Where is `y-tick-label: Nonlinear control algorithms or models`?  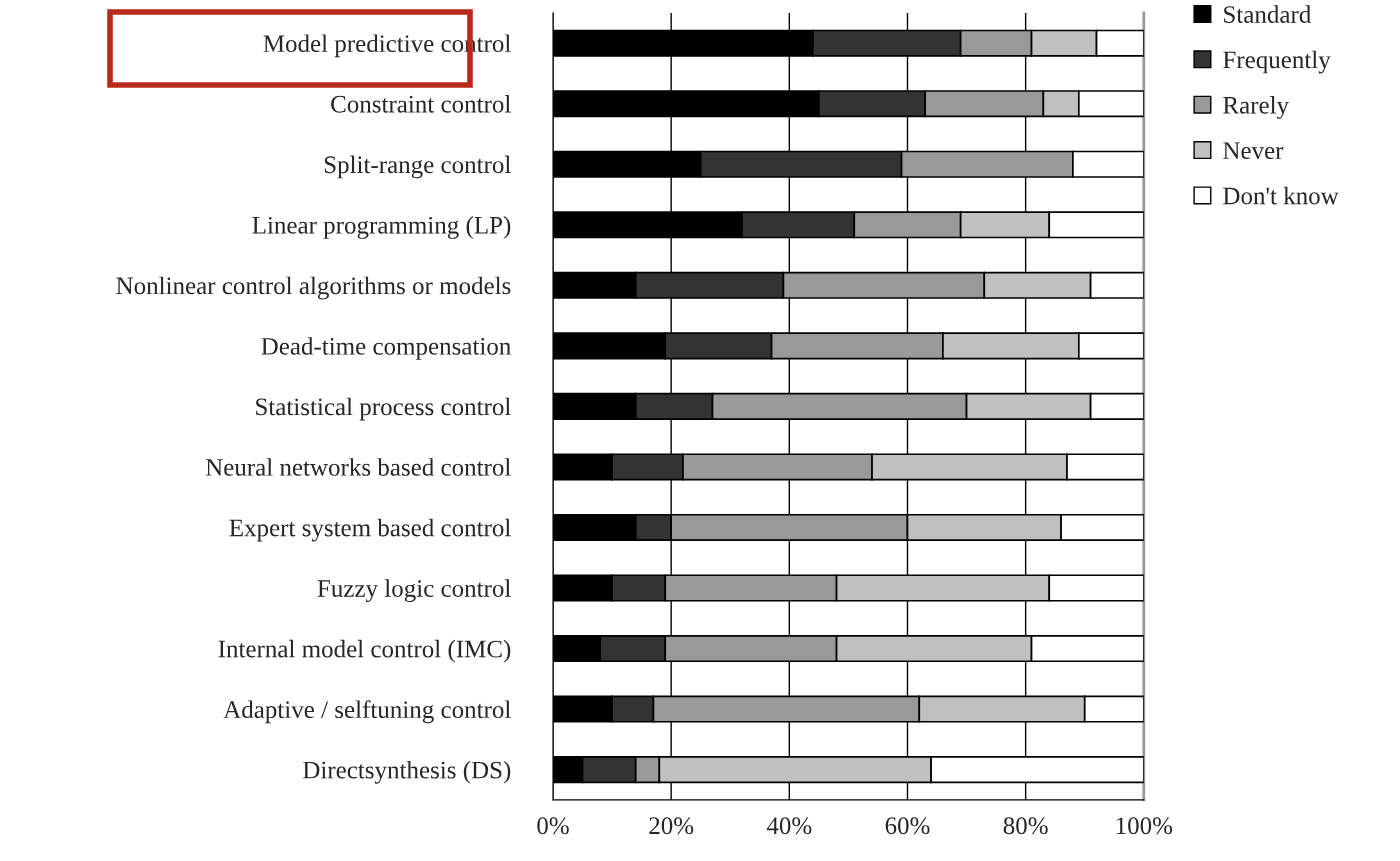 y-tick-label: Nonlinear control algorithms or models is located at coordinates (313, 288).